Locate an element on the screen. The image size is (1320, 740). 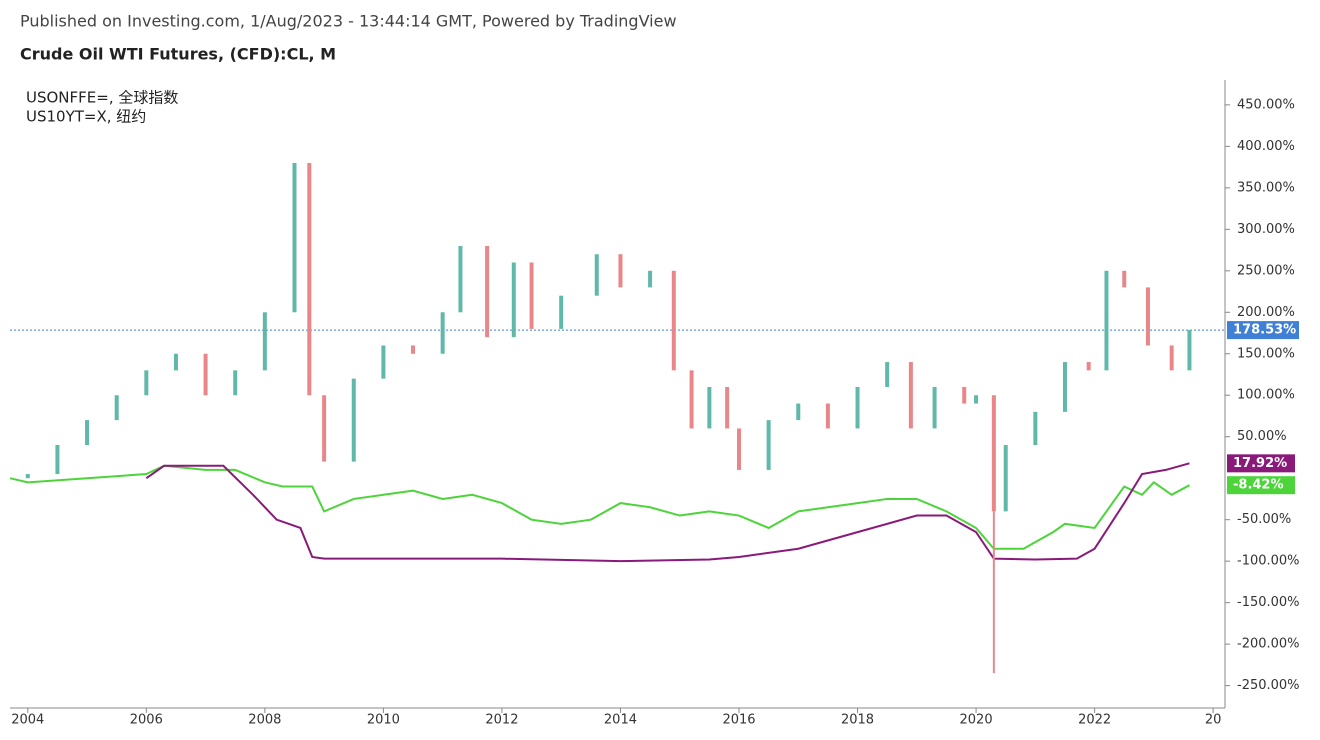
y-tick-label: 300.00% is located at coordinates (1266, 229).